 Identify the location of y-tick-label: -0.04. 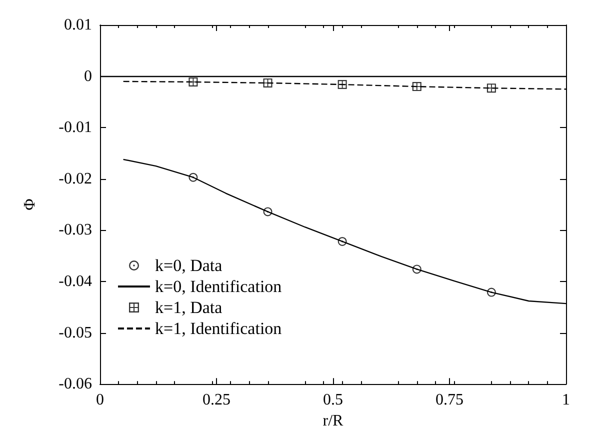
(75, 281).